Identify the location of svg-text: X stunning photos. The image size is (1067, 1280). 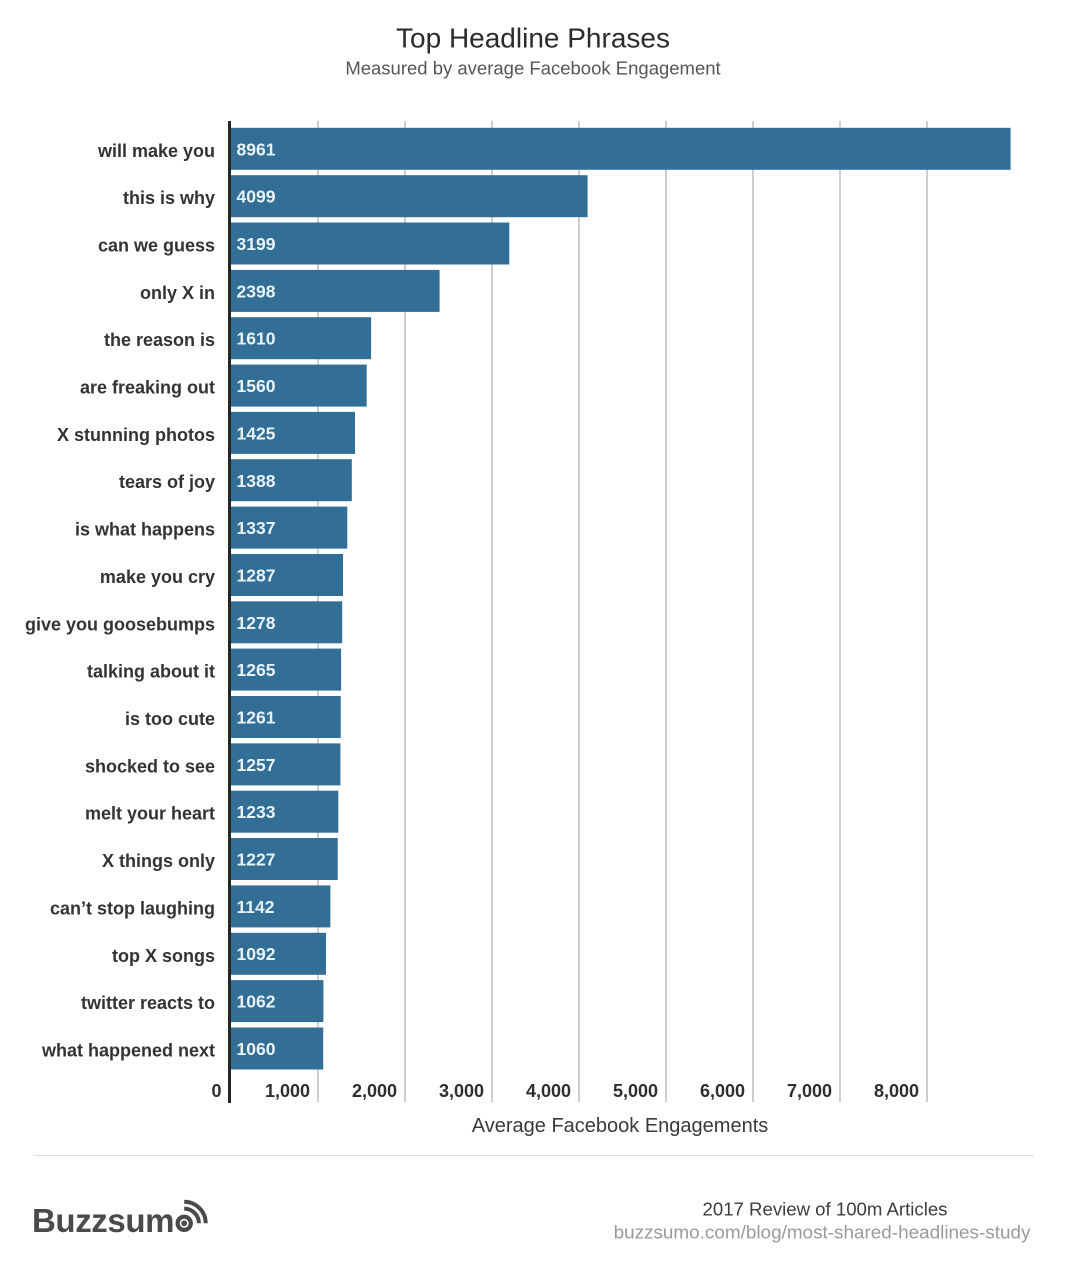
(136, 435).